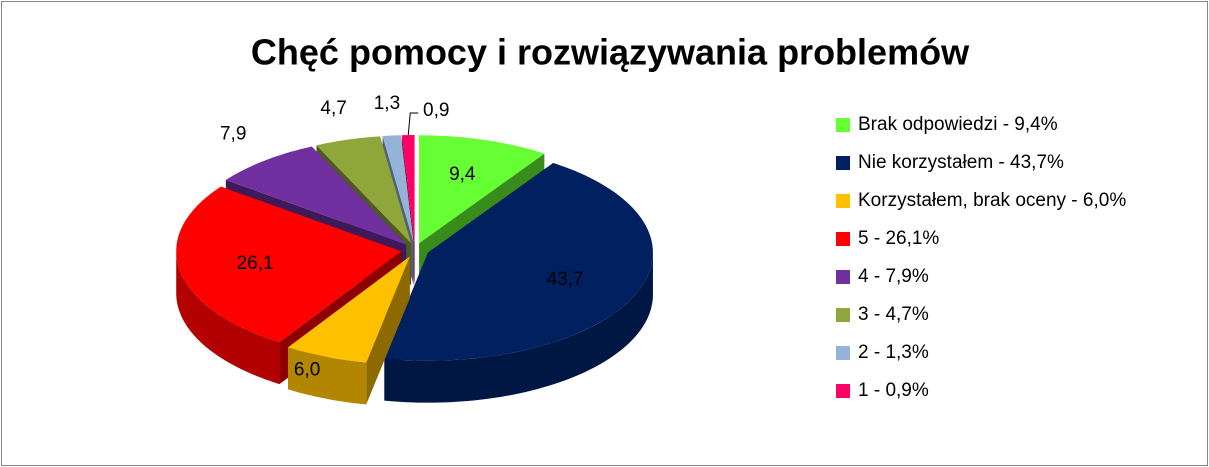 The width and height of the screenshot is (1209, 467). Describe the element at coordinates (387, 103) in the screenshot. I see `data-label: 1,3` at that location.